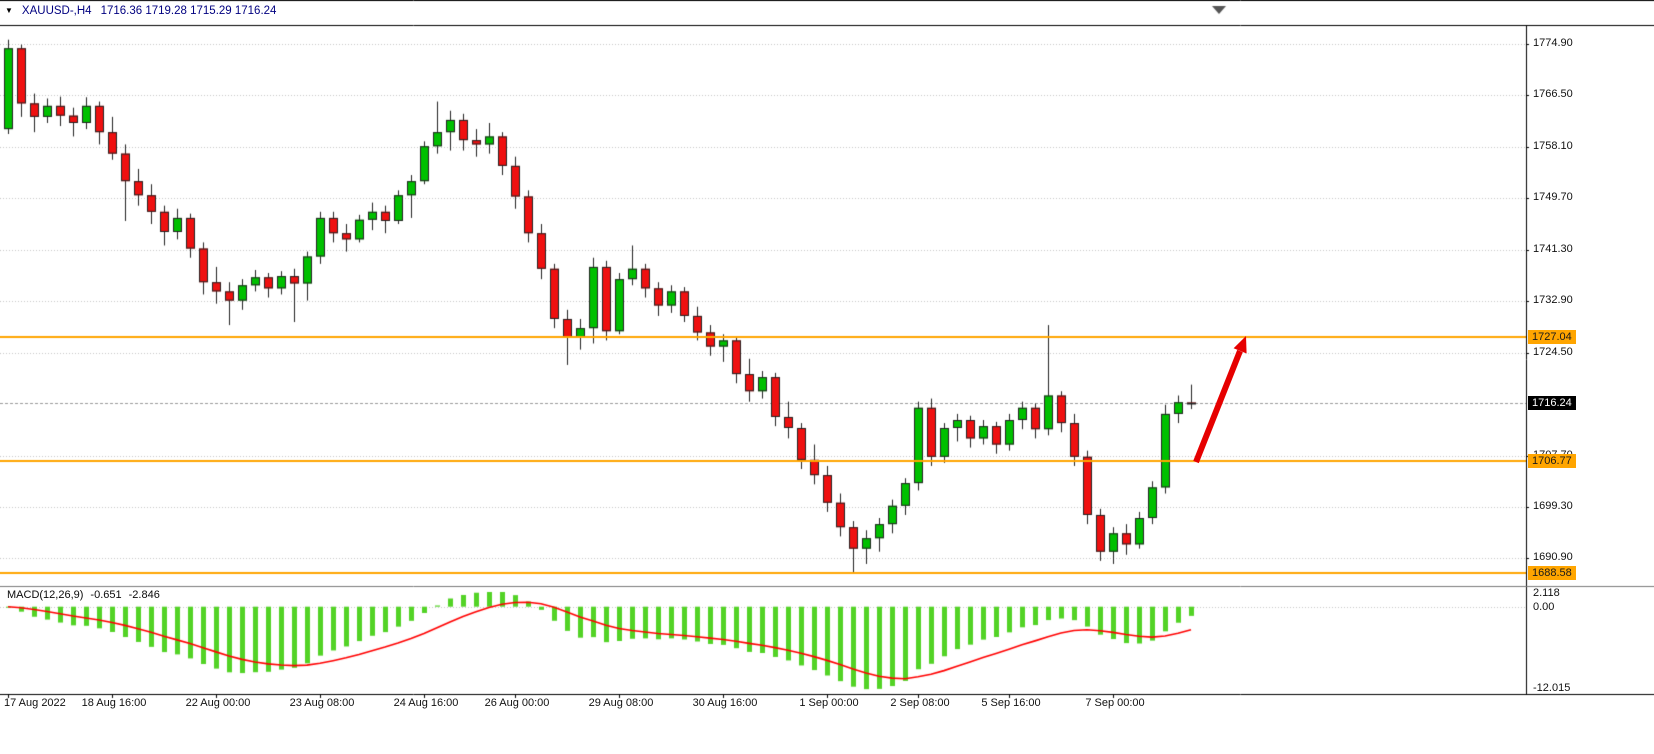 The height and width of the screenshot is (754, 1654). What do you see at coordinates (829, 703) in the screenshot?
I see `time-tick-label: 1 Sep 00:00` at bounding box center [829, 703].